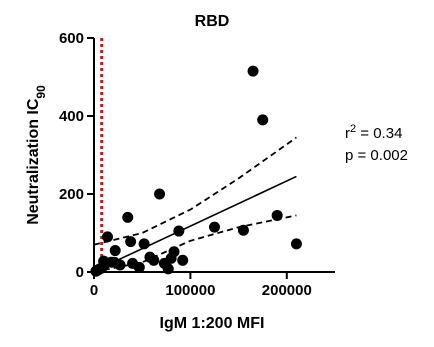 The height and width of the screenshot is (347, 434). I want to click on x-tick-label: 0, so click(94, 290).